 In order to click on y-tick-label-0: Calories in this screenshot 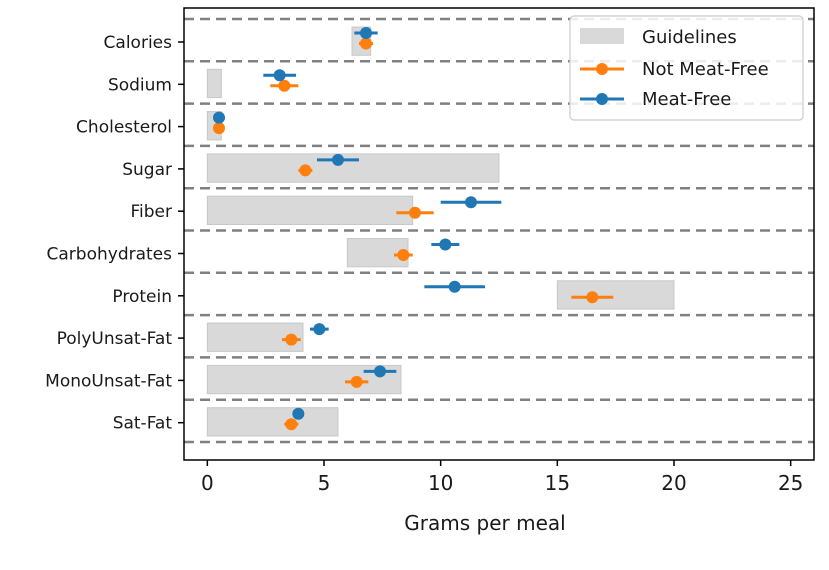, I will do `click(138, 43)`.